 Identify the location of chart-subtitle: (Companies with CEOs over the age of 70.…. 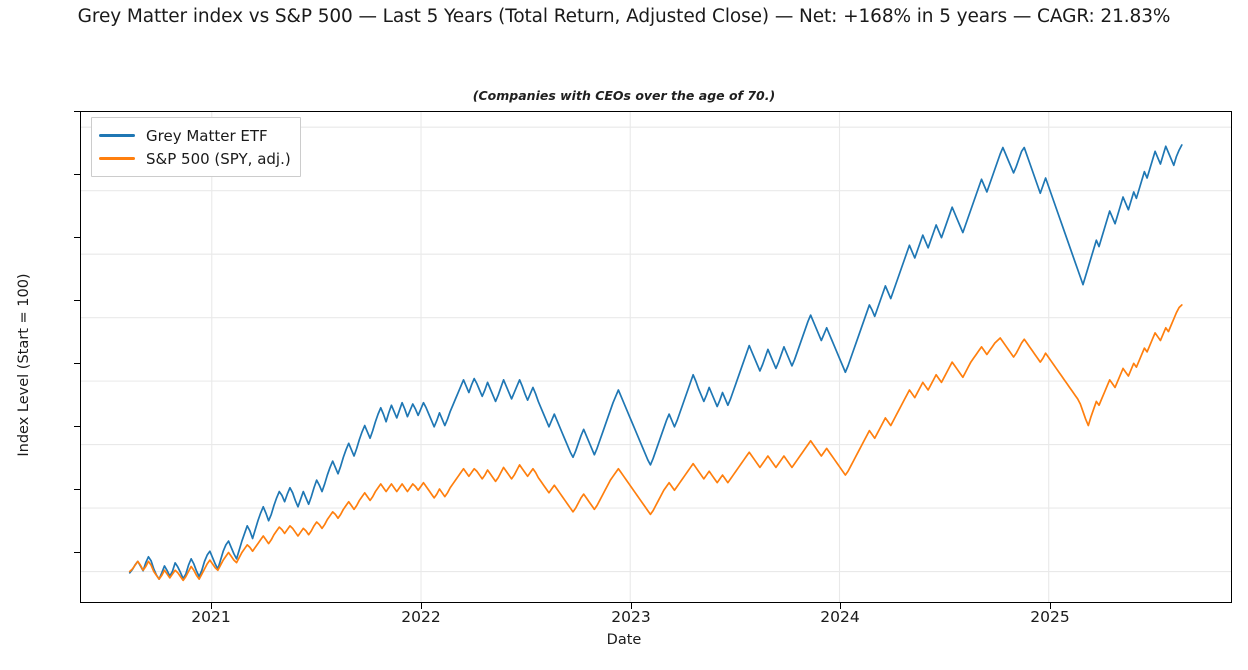
(624, 95).